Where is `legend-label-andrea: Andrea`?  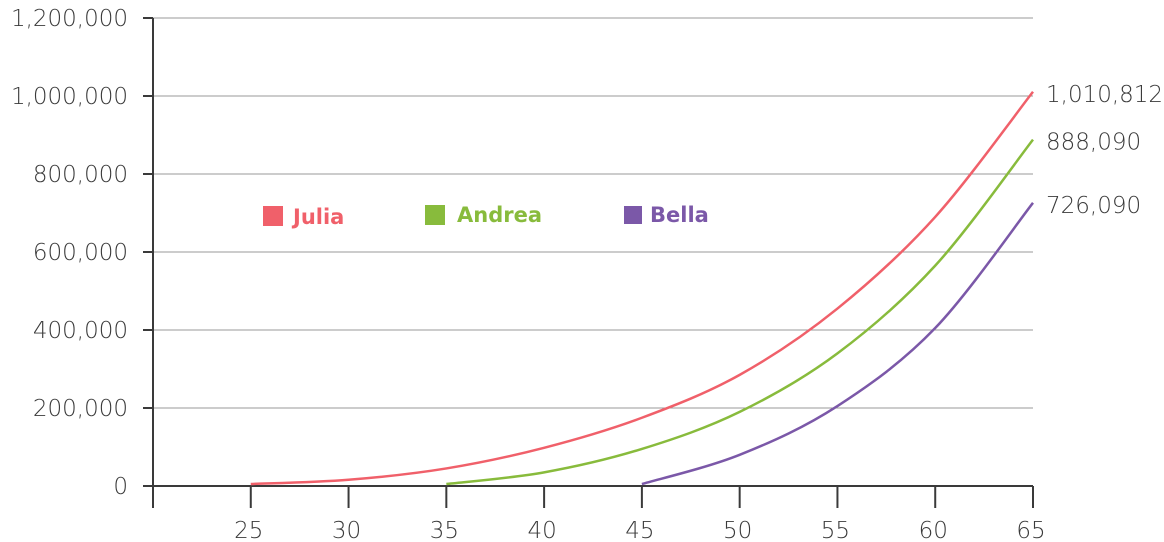
legend-label-andrea: Andrea is located at coordinates (499, 215).